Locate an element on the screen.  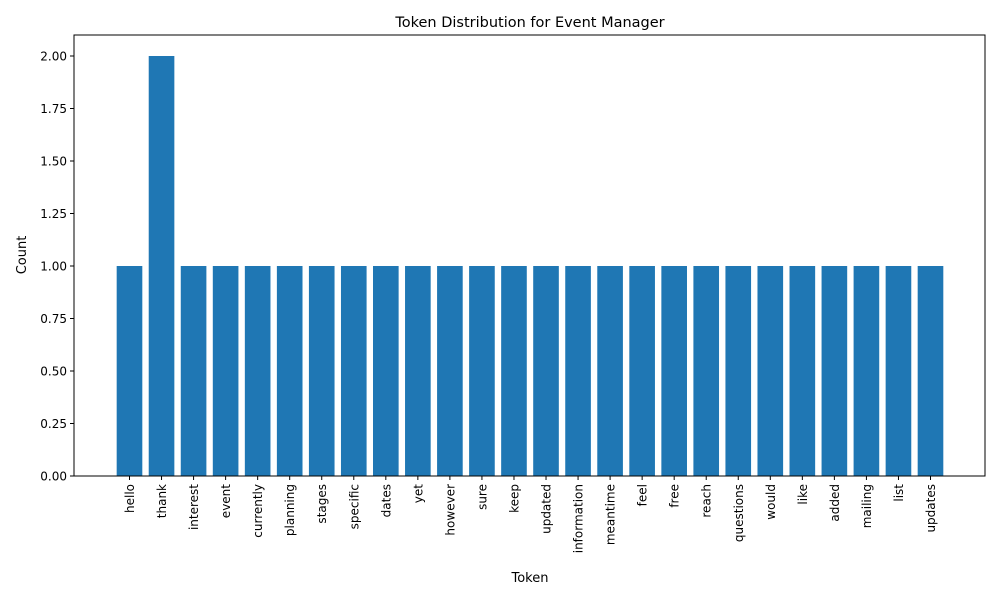
bar-dates is located at coordinates (386, 371).